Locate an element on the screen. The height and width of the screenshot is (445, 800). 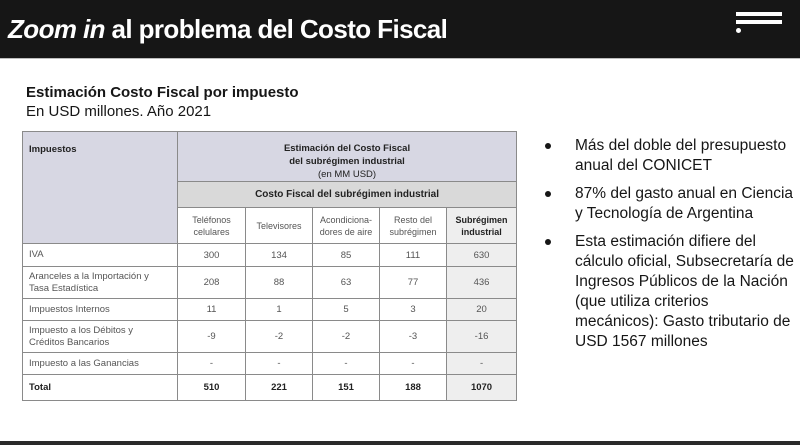
row-label: IVA is located at coordinates (100, 255).